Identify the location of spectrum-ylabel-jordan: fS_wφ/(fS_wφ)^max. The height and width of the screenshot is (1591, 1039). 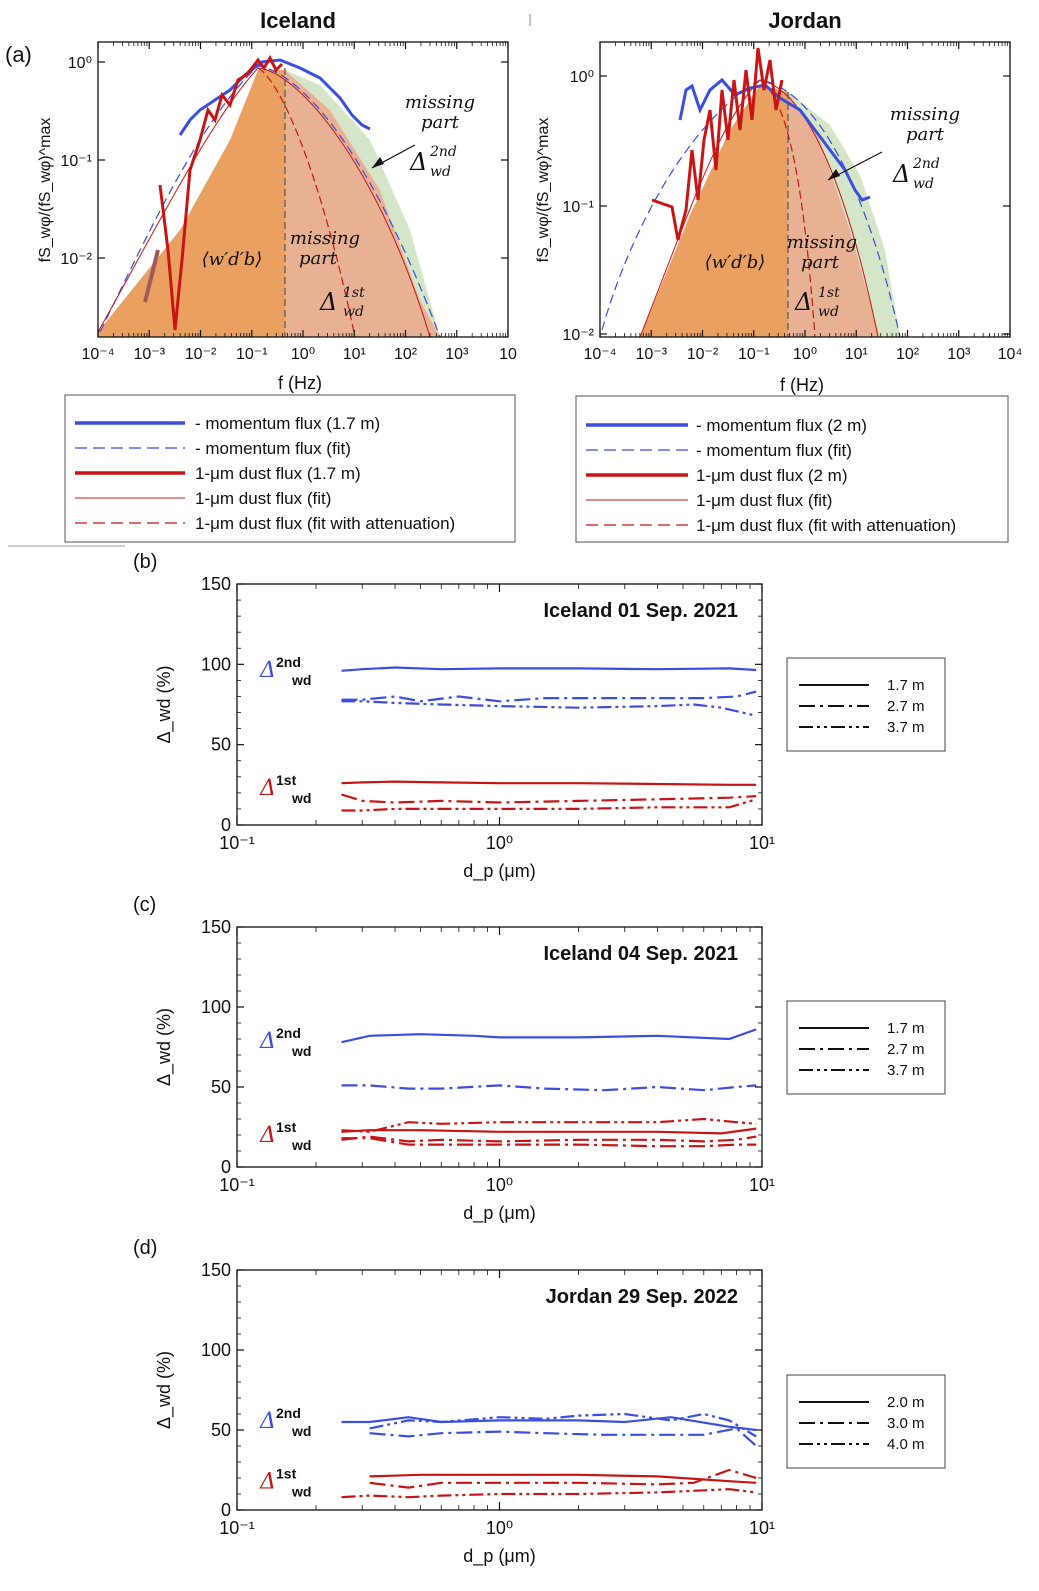
(543, 190).